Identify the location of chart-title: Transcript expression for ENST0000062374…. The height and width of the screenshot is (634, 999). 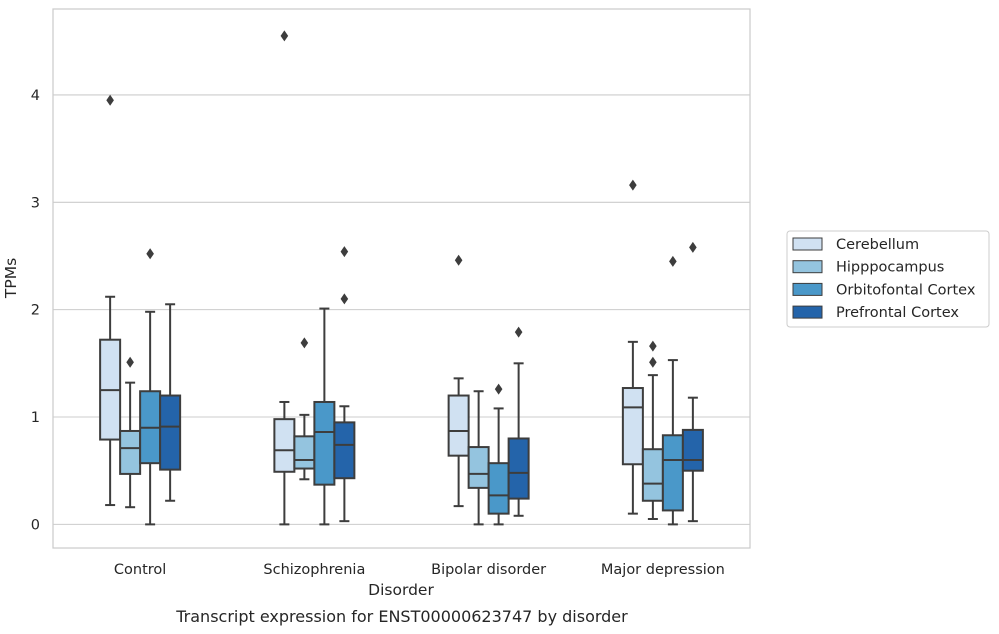
(401, 616).